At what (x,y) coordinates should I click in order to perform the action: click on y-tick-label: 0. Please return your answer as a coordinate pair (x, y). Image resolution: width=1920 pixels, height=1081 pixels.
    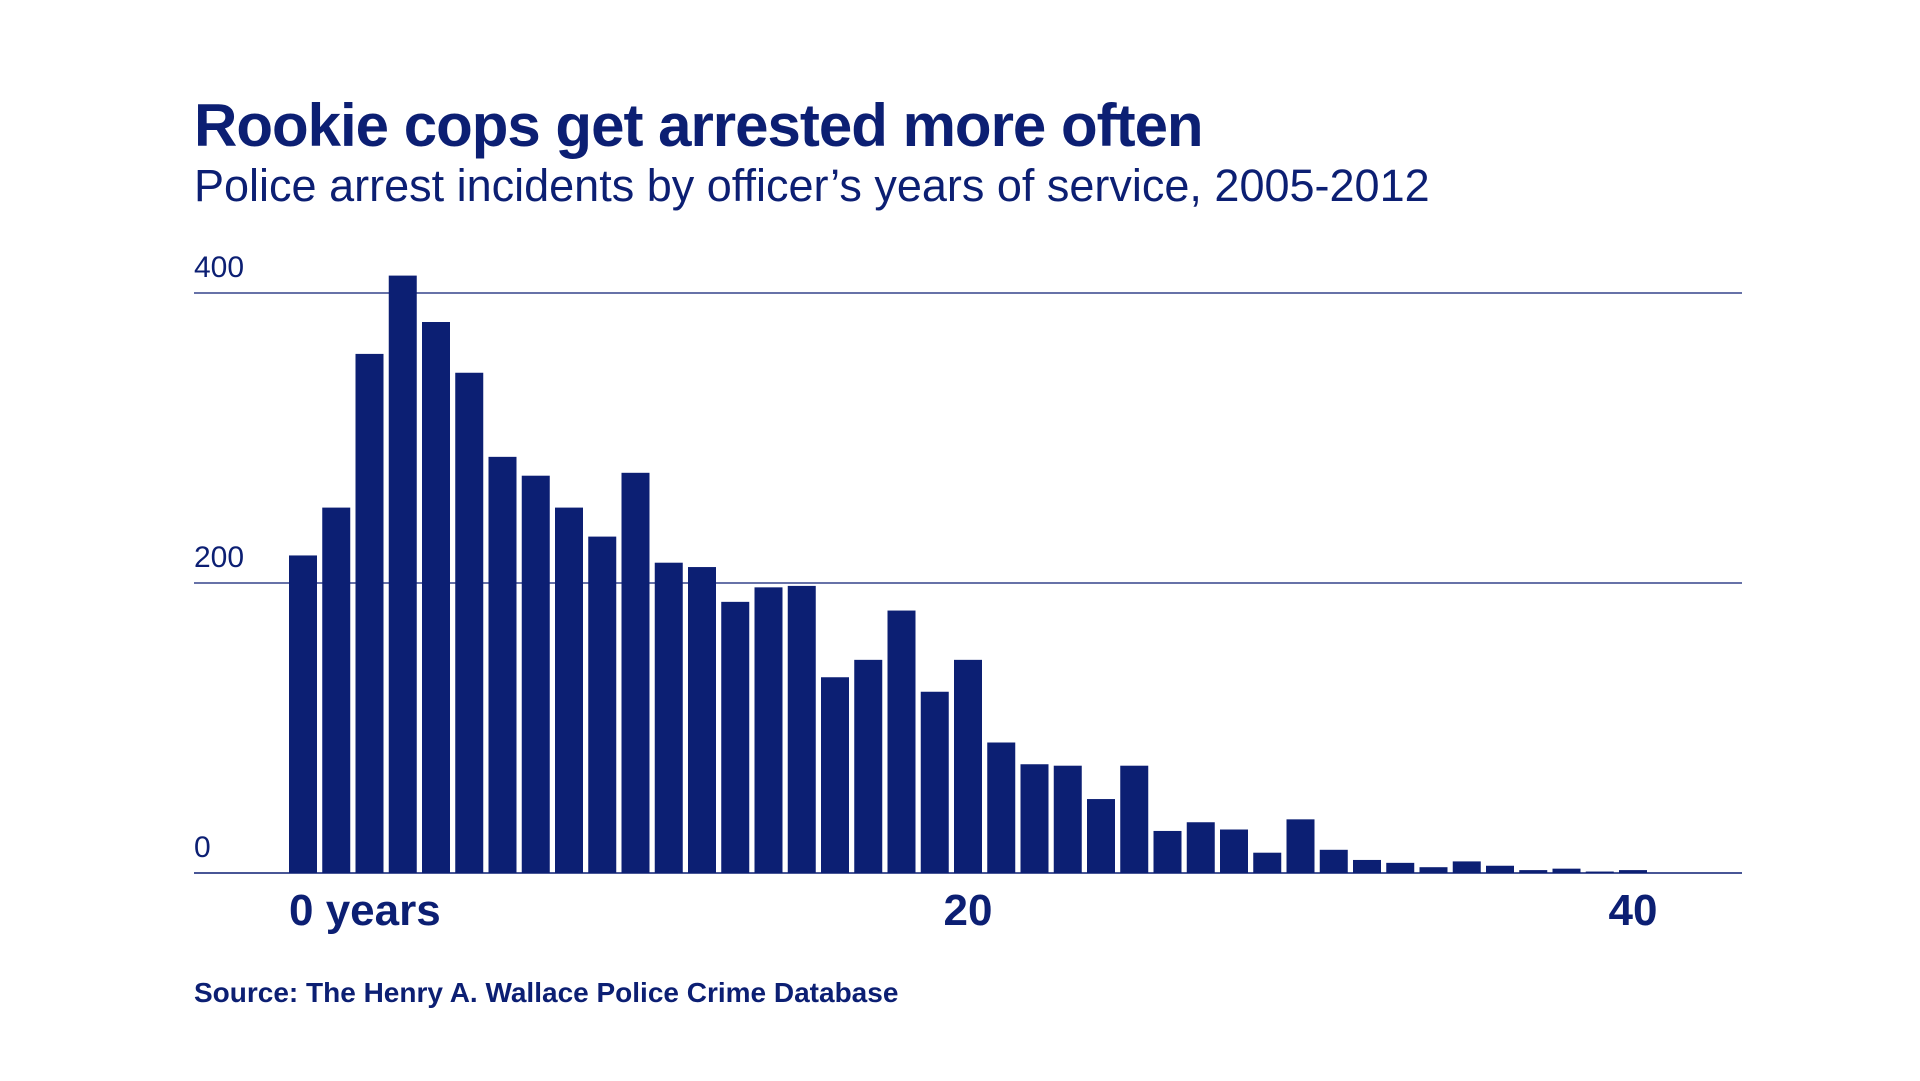
    Looking at the image, I should click on (202, 847).